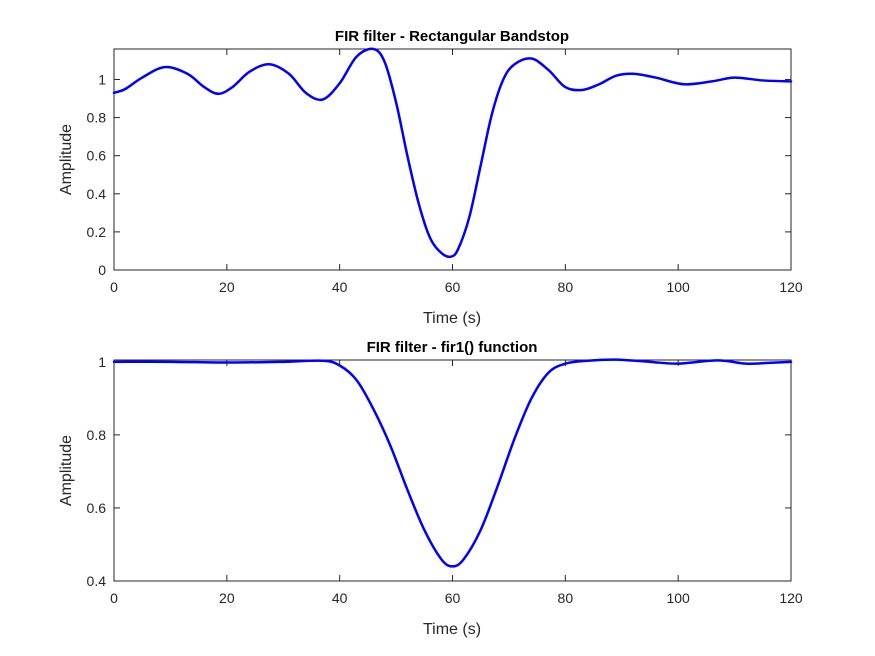 Image resolution: width=875 pixels, height=656 pixels. Describe the element at coordinates (340, 598) in the screenshot. I see `bottom-x-tick-label: 40` at that location.